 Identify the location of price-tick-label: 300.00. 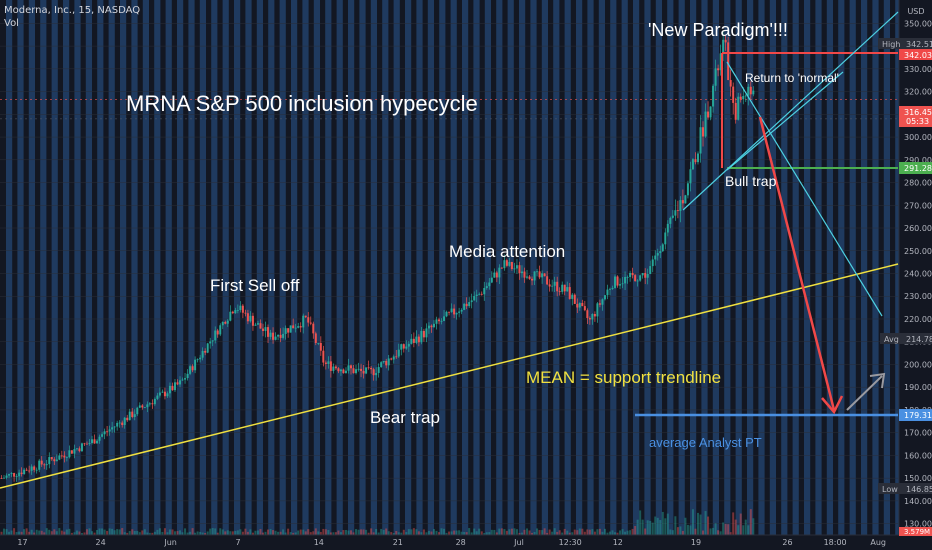
(918, 137).